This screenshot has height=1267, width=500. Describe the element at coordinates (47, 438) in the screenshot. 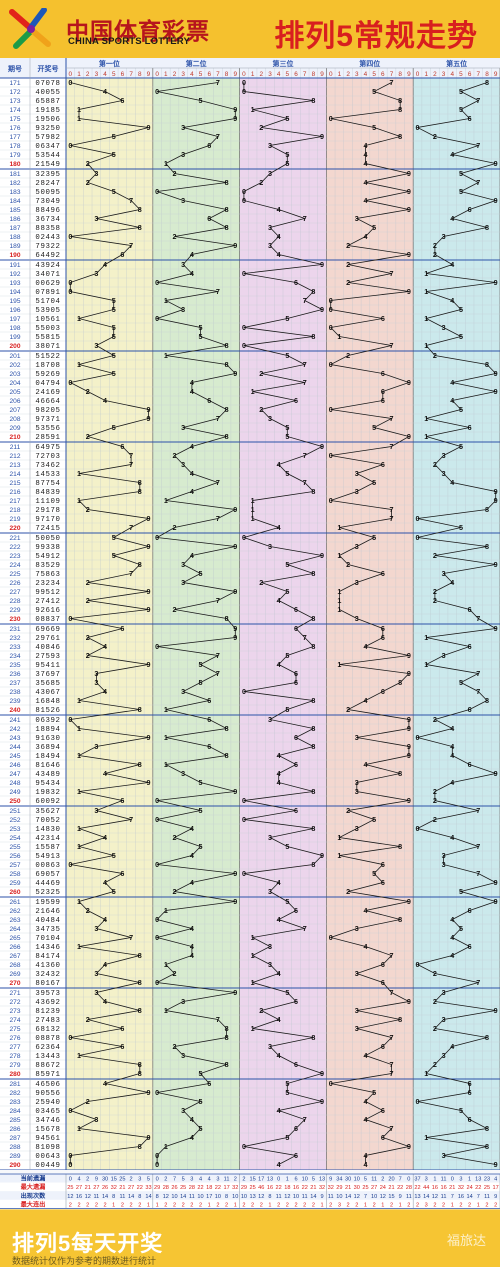

I see `number-cell: 28591` at that location.